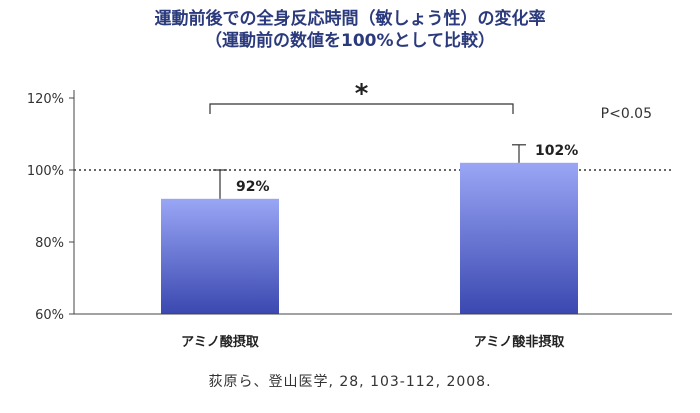  What do you see at coordinates (49, 243) in the screenshot?
I see `y-tick-label: 80%` at bounding box center [49, 243].